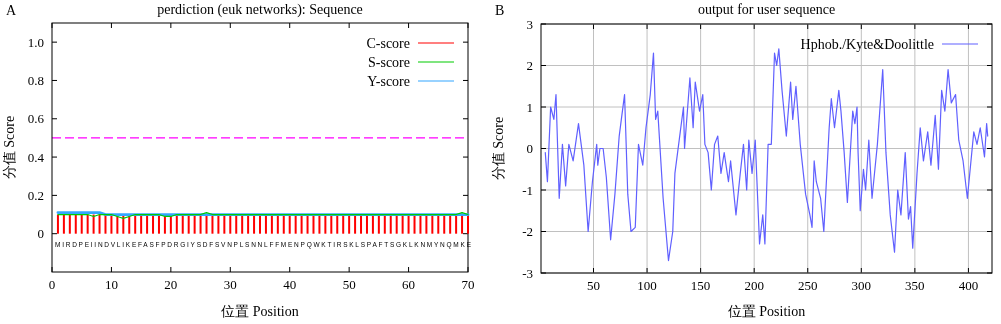 Image resolution: width=1001 pixels, height=324 pixels. What do you see at coordinates (527, 190) in the screenshot?
I see `y-tick-label: -1` at bounding box center [527, 190].